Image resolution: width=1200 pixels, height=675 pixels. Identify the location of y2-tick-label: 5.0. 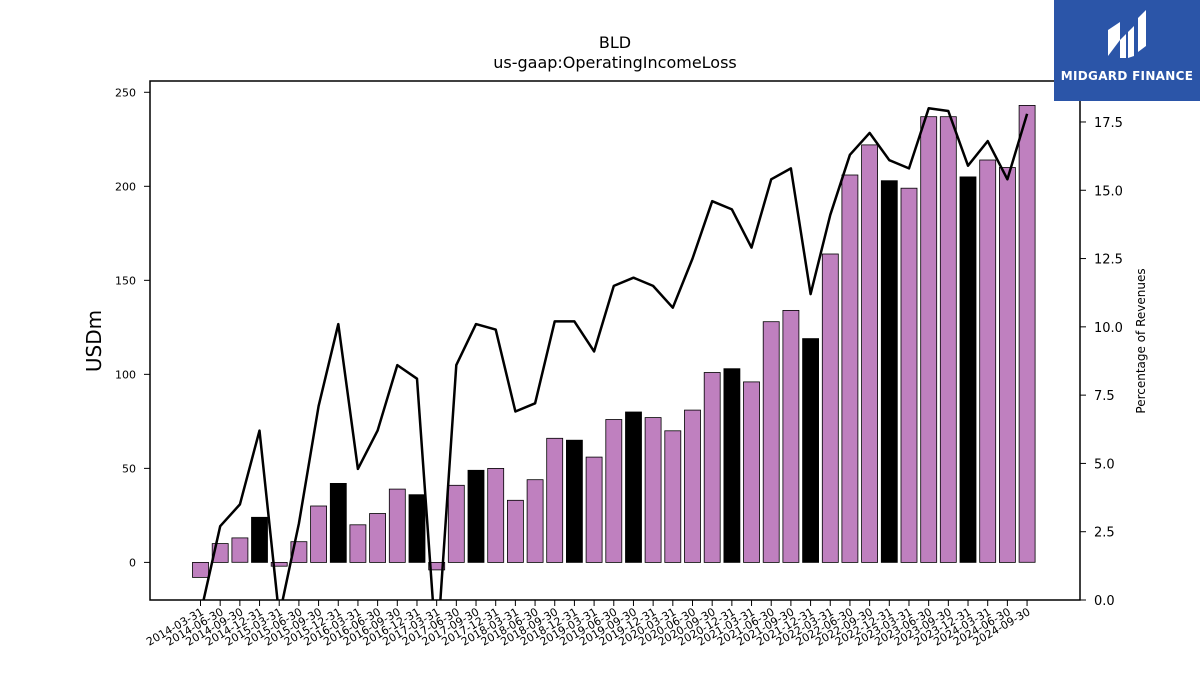
(1104, 464).